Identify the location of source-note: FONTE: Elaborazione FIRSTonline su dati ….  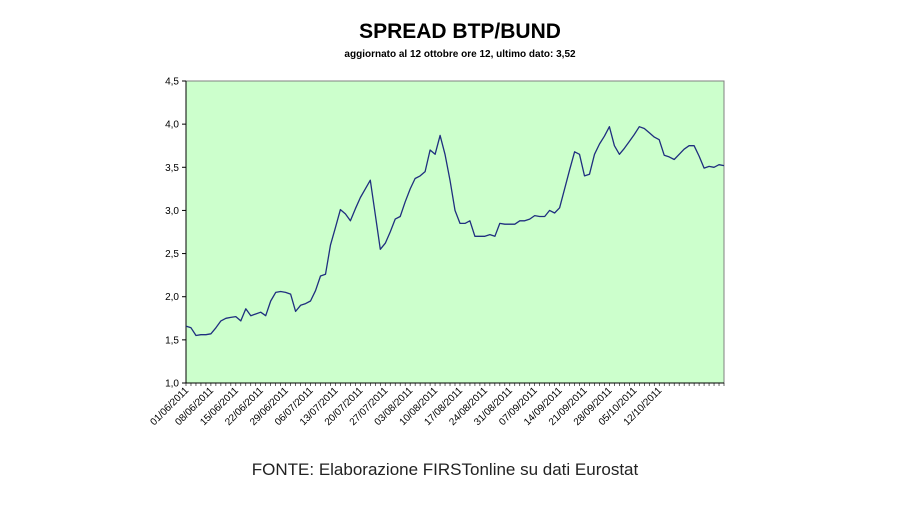
(445, 469).